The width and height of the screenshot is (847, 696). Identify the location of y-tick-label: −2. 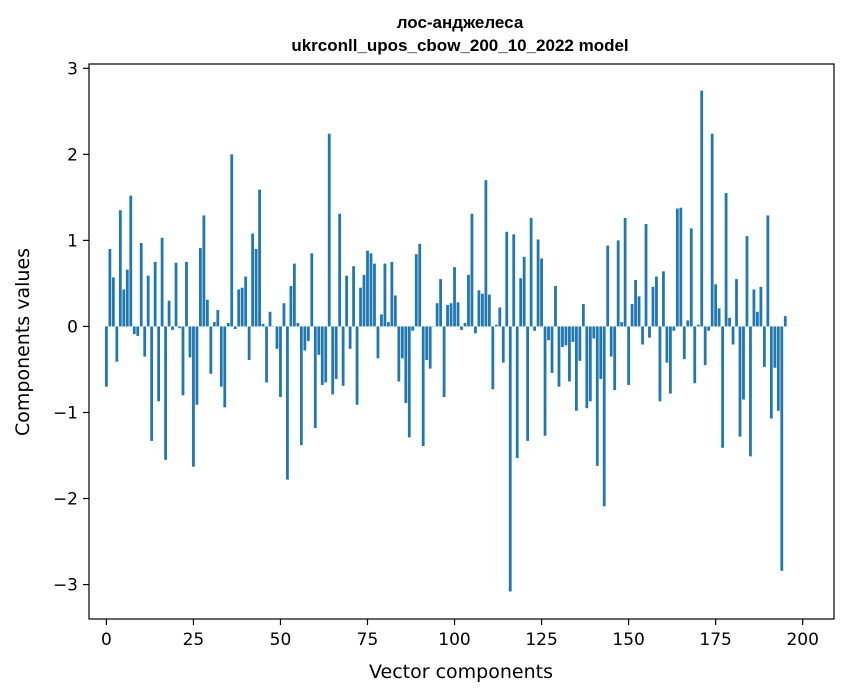
(65, 500).